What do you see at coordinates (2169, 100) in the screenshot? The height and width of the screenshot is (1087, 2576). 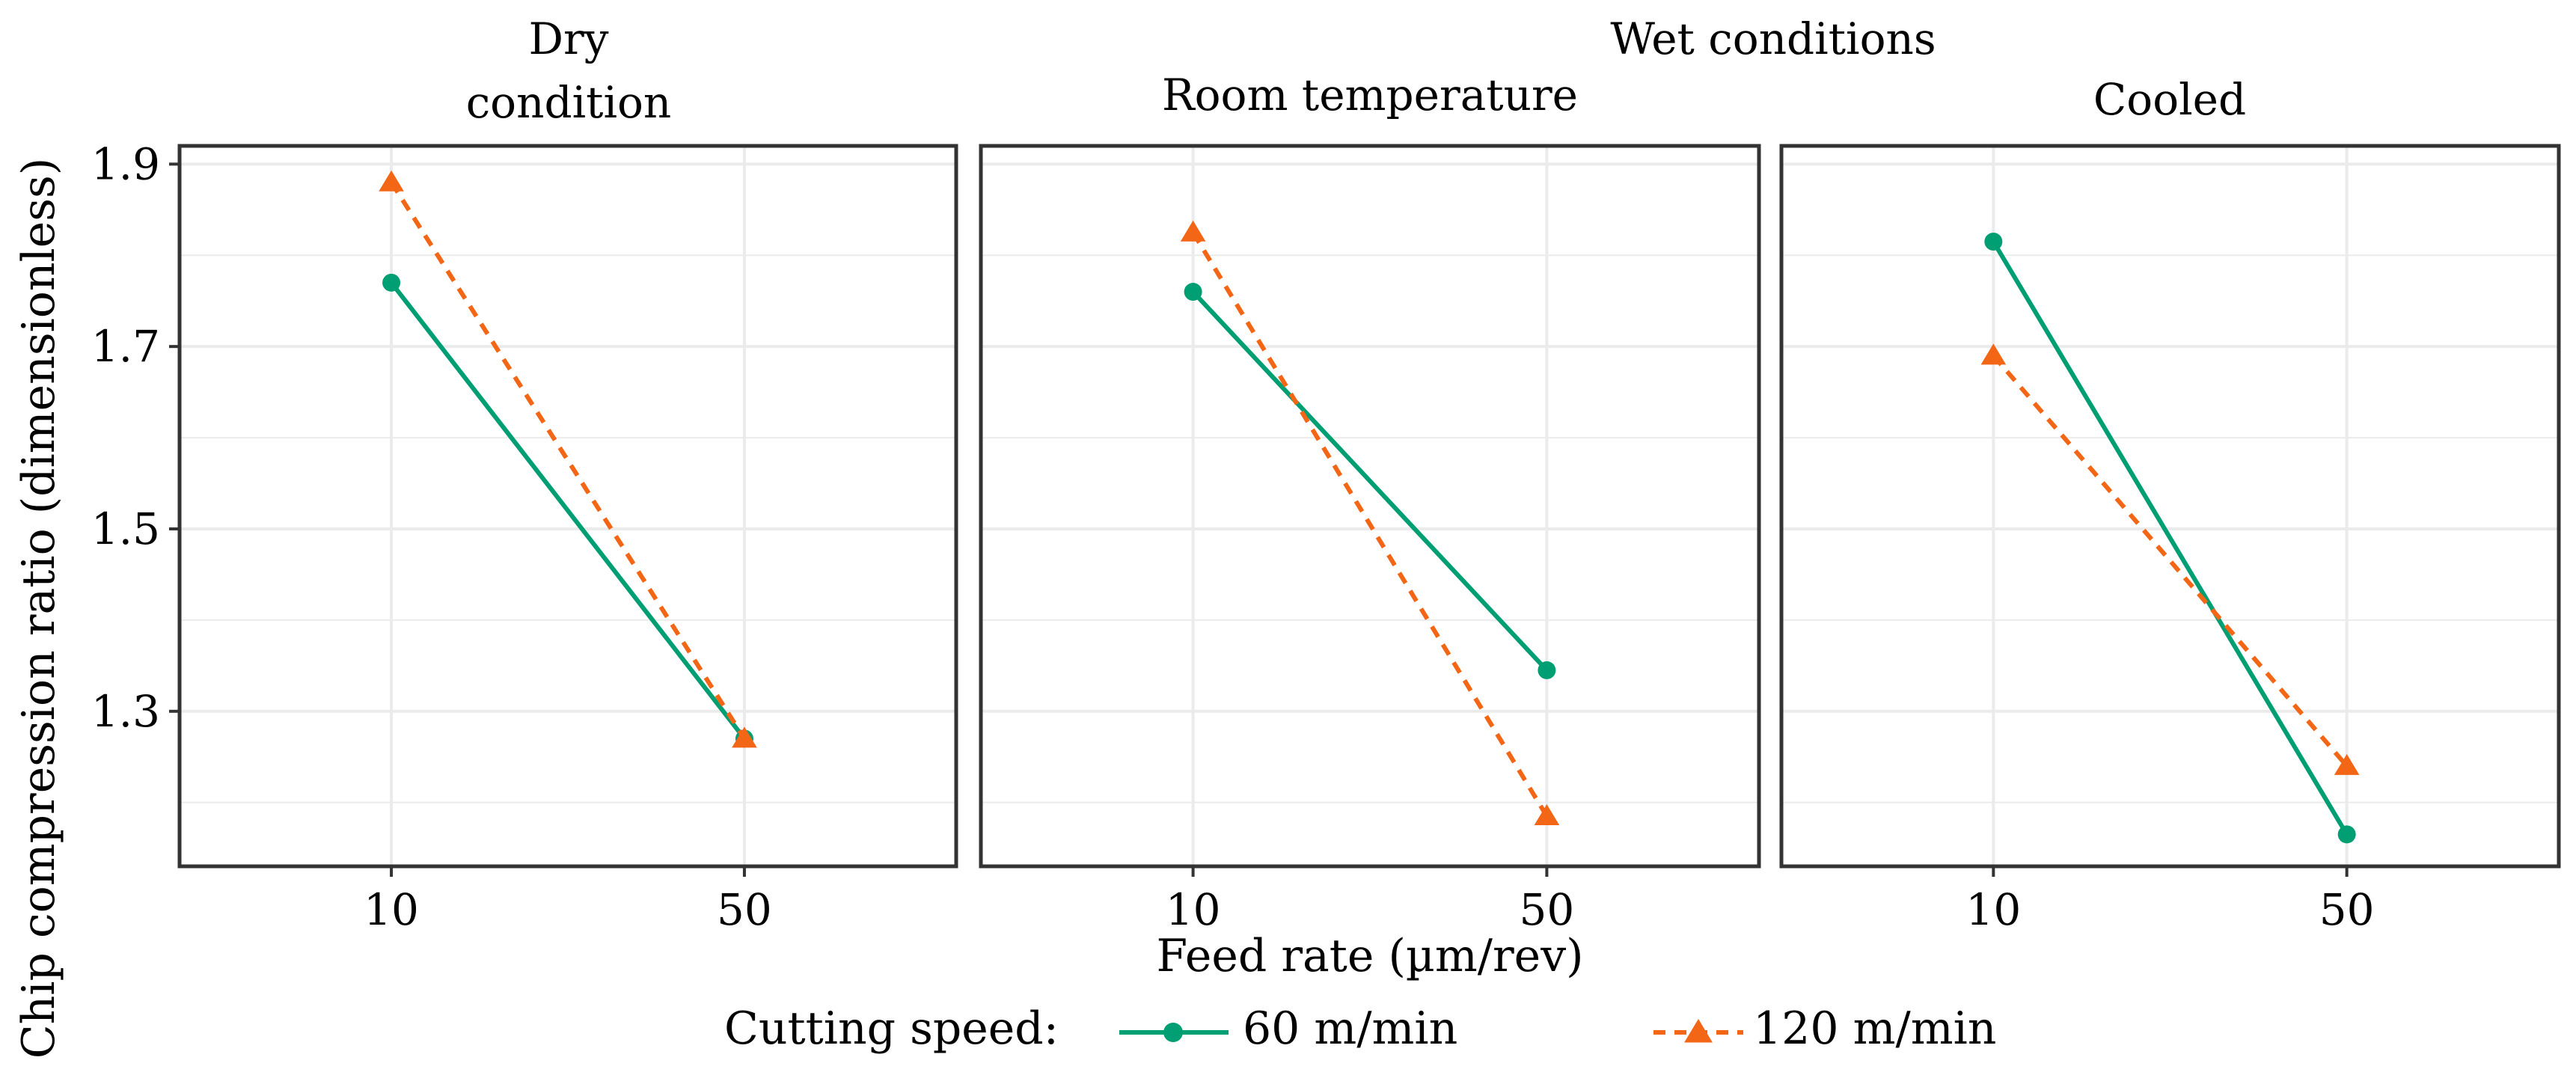 I see `facet-title-cooled: Cooled` at bounding box center [2169, 100].